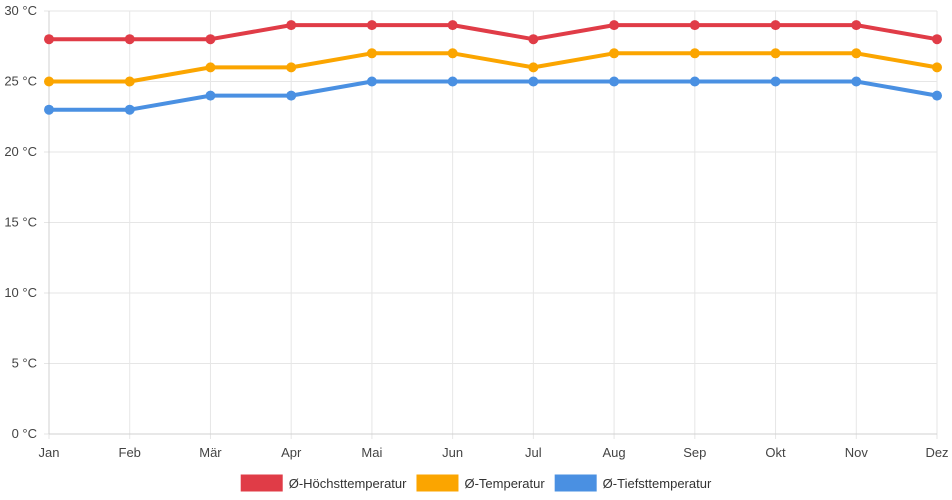 Image resolution: width=952 pixels, height=500 pixels. I want to click on x-tick-label: Sep, so click(694, 452).